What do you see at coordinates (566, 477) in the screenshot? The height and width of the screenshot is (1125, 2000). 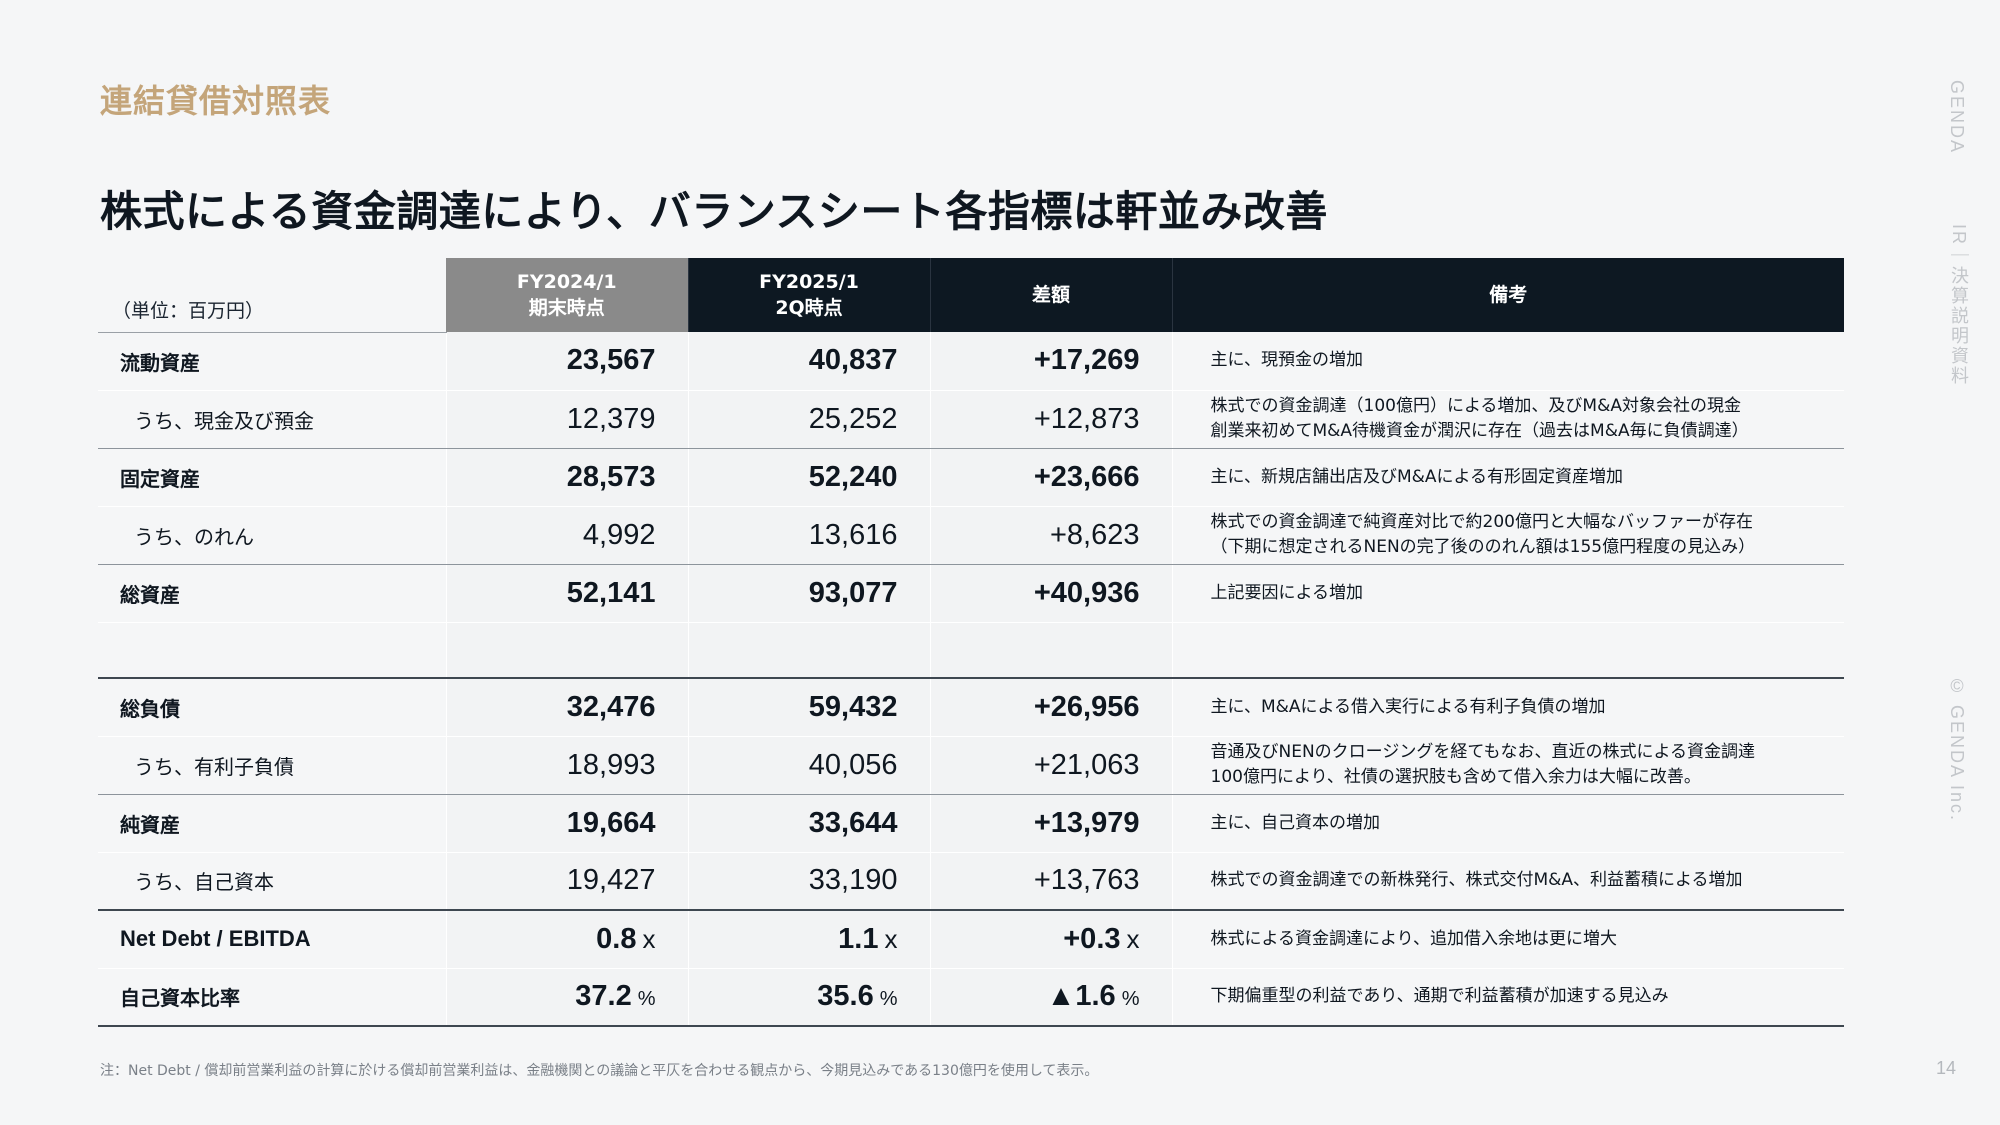 I see `prev-value: 28,573` at bounding box center [566, 477].